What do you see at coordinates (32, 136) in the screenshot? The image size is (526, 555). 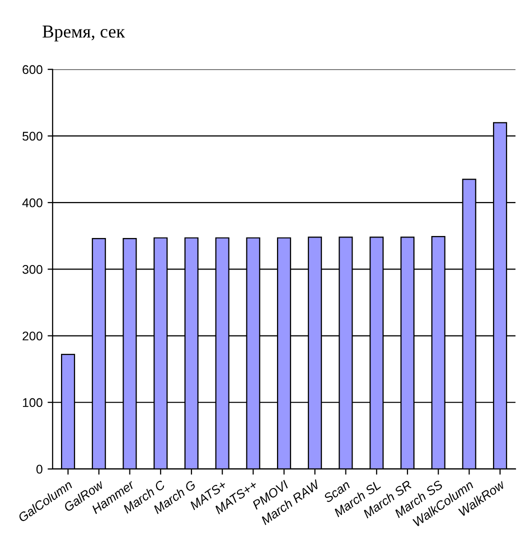 I see `y-tick-label: 500` at bounding box center [32, 136].